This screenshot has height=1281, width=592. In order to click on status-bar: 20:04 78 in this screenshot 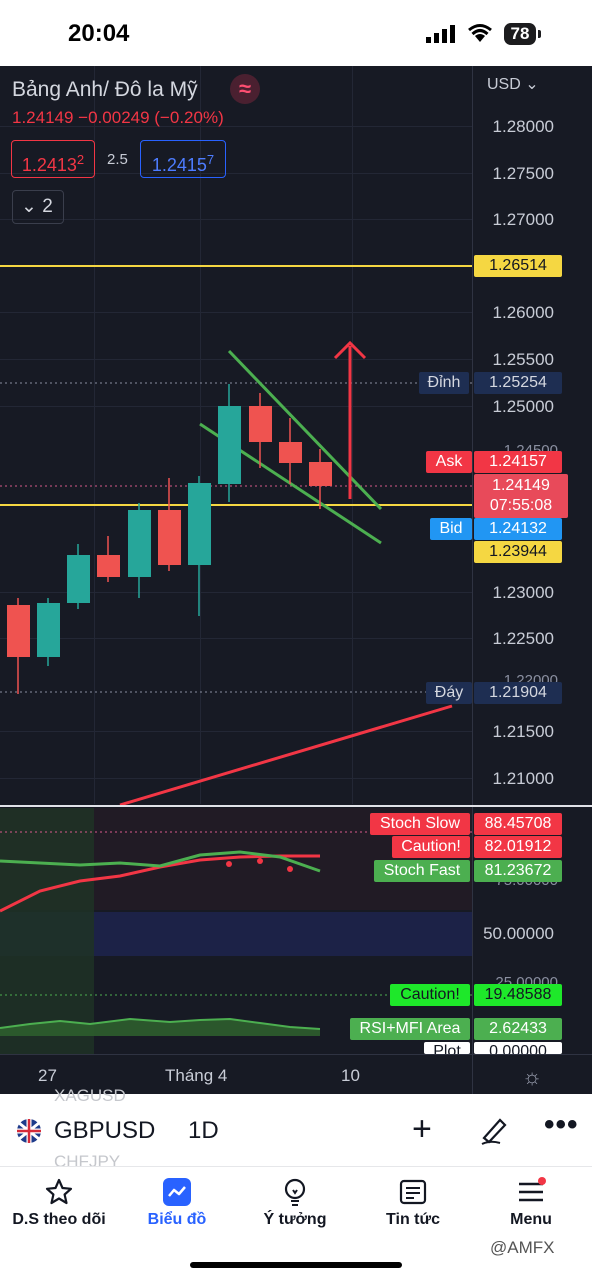, I will do `click(296, 33)`.